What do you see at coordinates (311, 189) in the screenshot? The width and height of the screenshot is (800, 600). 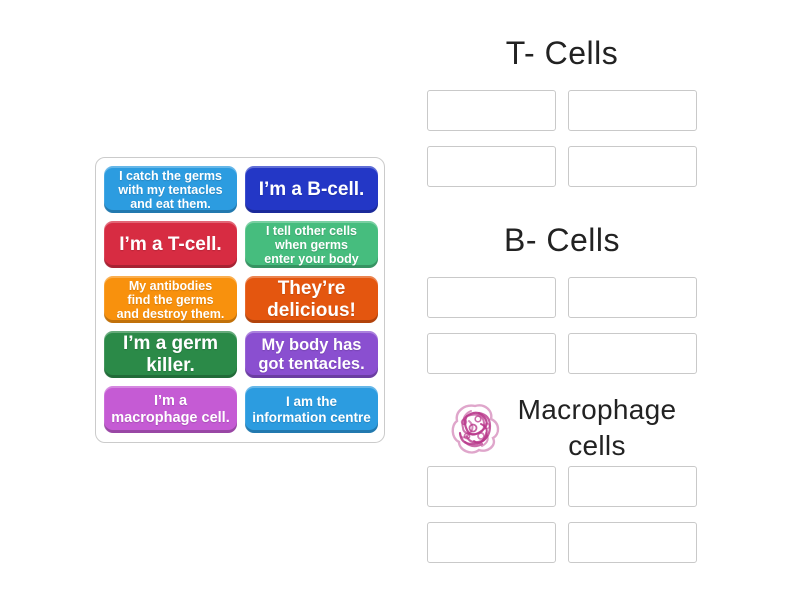 I see `word-tile: I’m a B-cell.` at bounding box center [311, 189].